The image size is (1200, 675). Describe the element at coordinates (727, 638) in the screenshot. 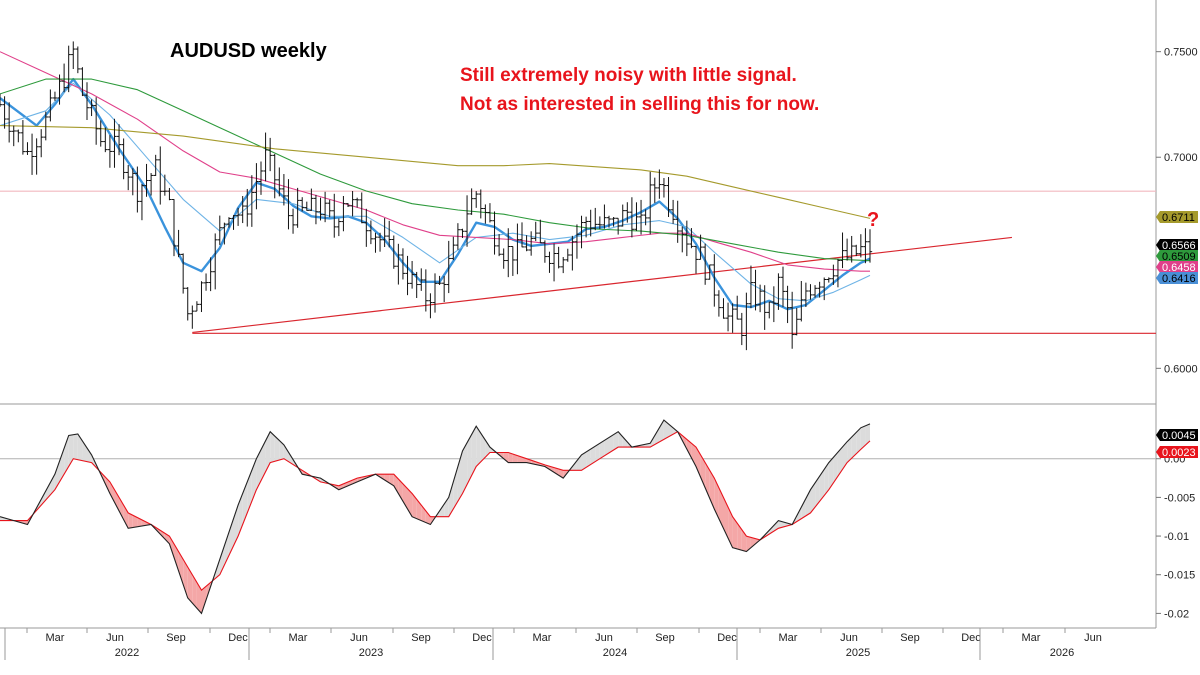

I see `x-month-label: Dec` at that location.